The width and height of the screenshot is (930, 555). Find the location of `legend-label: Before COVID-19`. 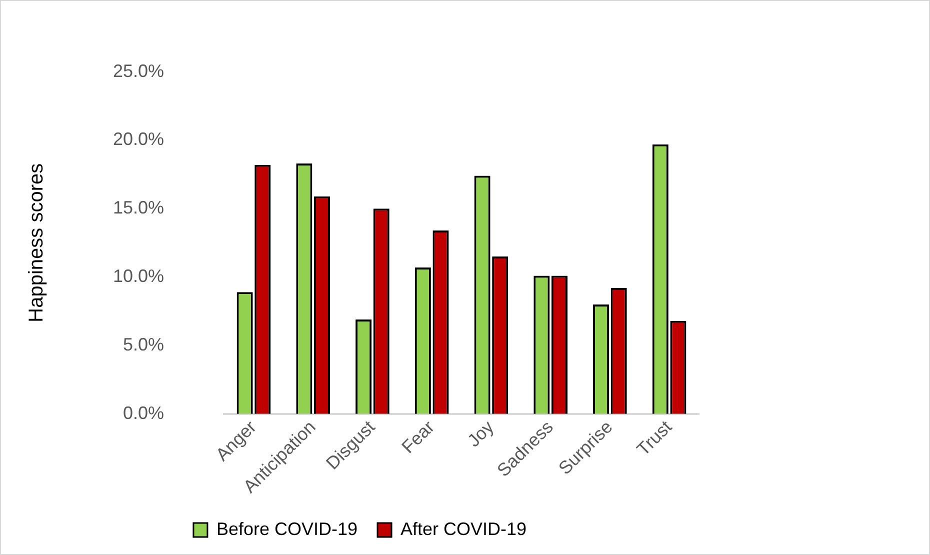

legend-label: Before COVID-19 is located at coordinates (287, 528).